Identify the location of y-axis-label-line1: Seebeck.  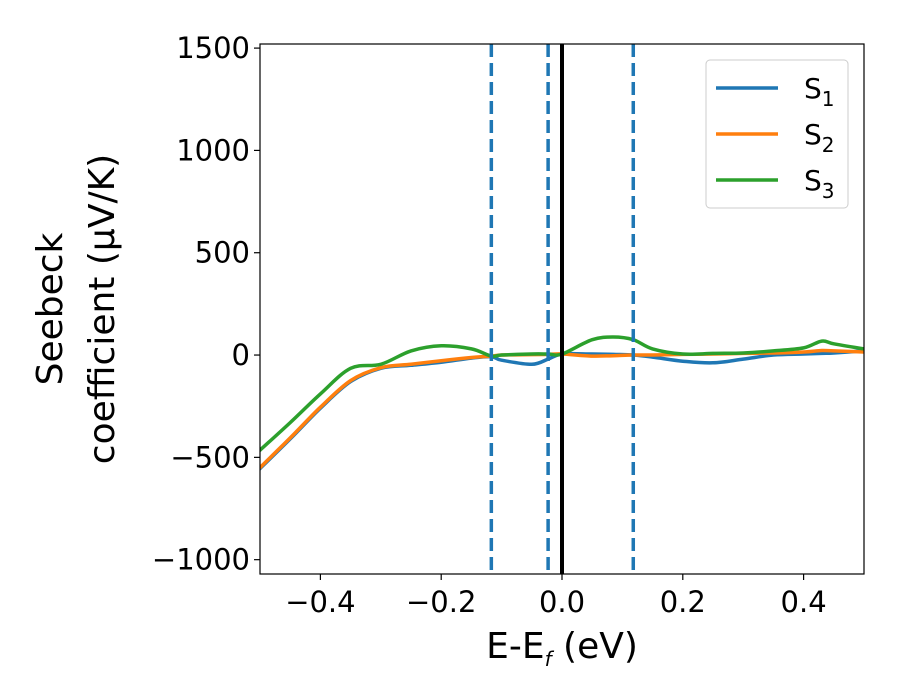
(50, 308).